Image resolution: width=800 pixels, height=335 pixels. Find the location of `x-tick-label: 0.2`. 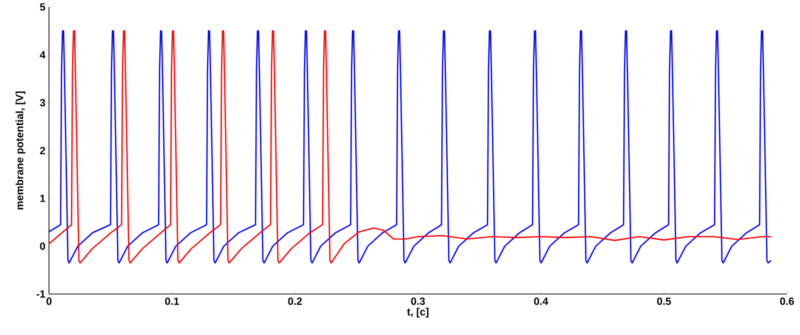

x-tick-label: 0.2 is located at coordinates (295, 301).